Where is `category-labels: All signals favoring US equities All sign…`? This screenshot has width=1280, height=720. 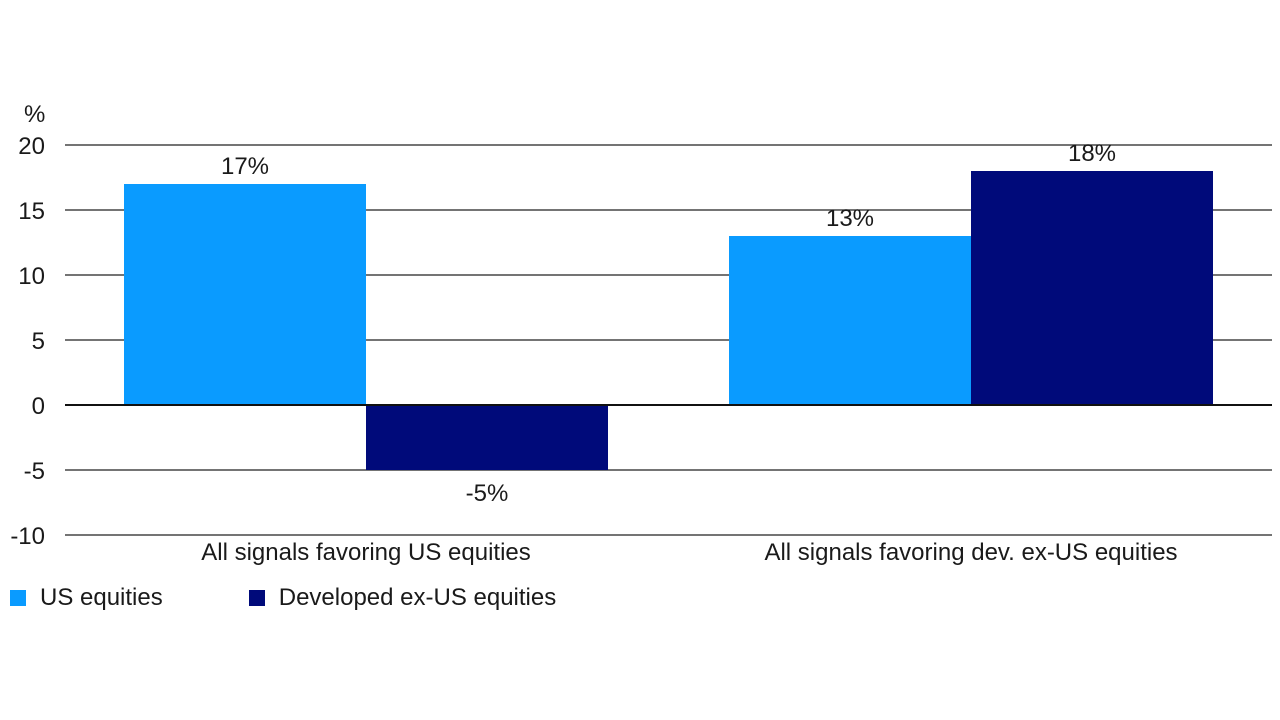
category-labels: All signals favoring US equities All sign… is located at coordinates (689, 552).